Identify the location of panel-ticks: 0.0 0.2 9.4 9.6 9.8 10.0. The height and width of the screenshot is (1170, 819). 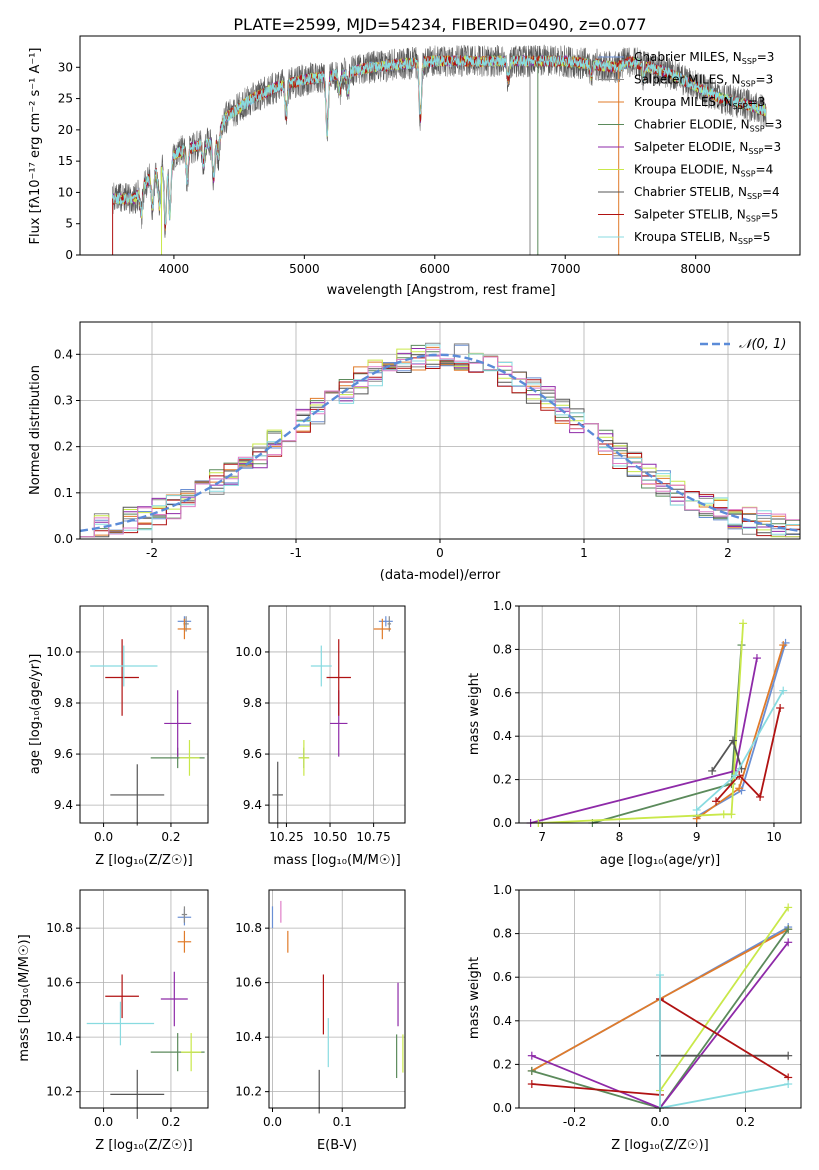
(113, 744).